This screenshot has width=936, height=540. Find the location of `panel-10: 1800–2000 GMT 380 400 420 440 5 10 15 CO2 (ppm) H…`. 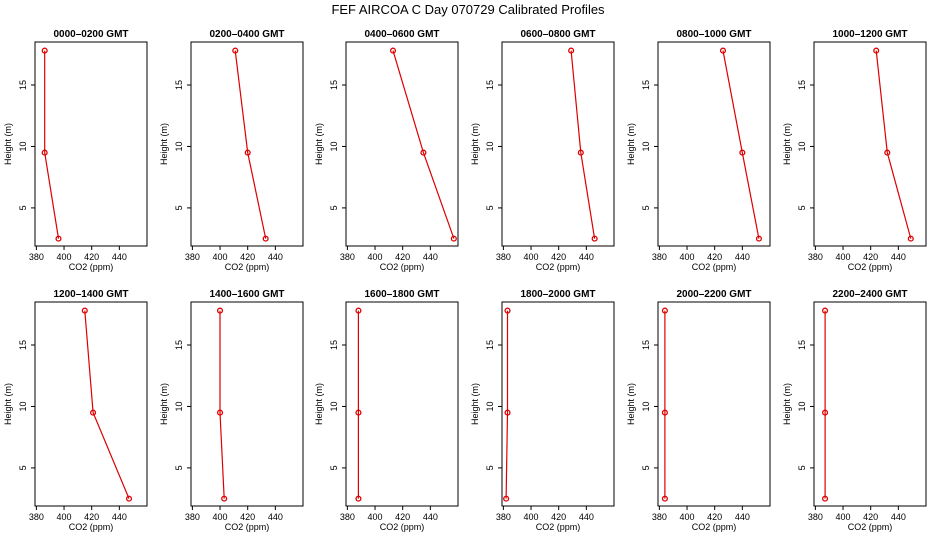

panel-10: 1800–2000 GMT 380 400 420 440 5 10 15 CO2 (ppm) H… is located at coordinates (542, 410).